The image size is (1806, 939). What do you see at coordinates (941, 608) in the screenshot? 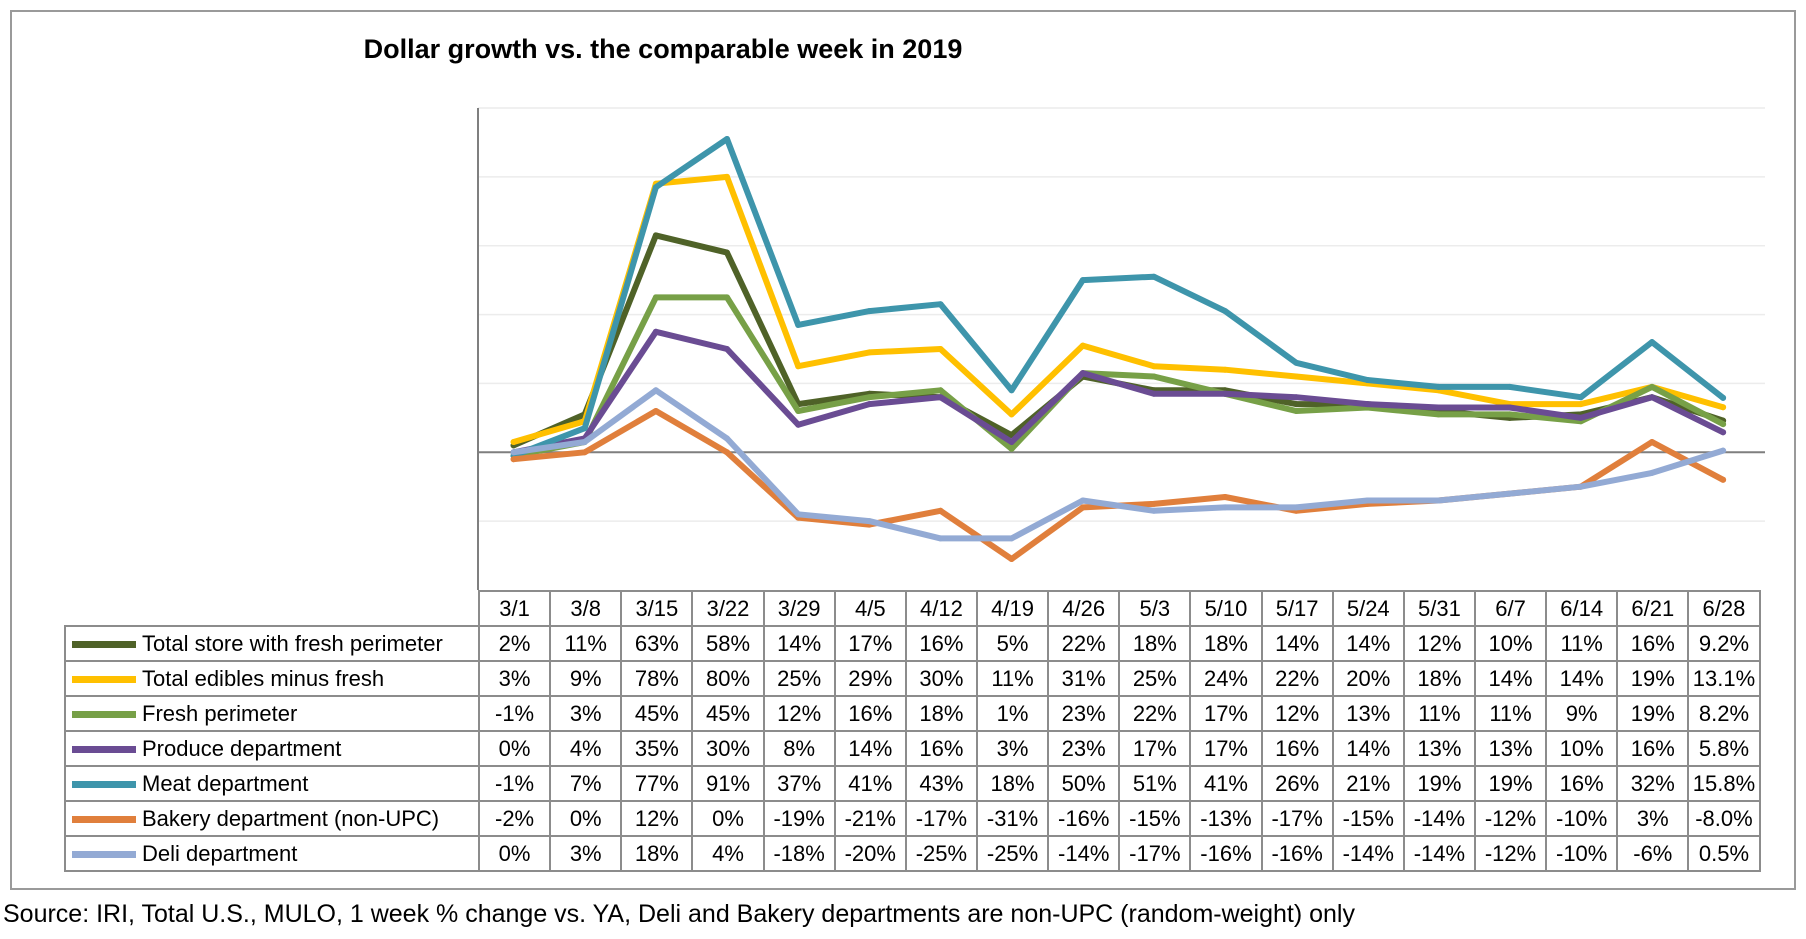
I see `x-tick-label: 4/12` at bounding box center [941, 608].